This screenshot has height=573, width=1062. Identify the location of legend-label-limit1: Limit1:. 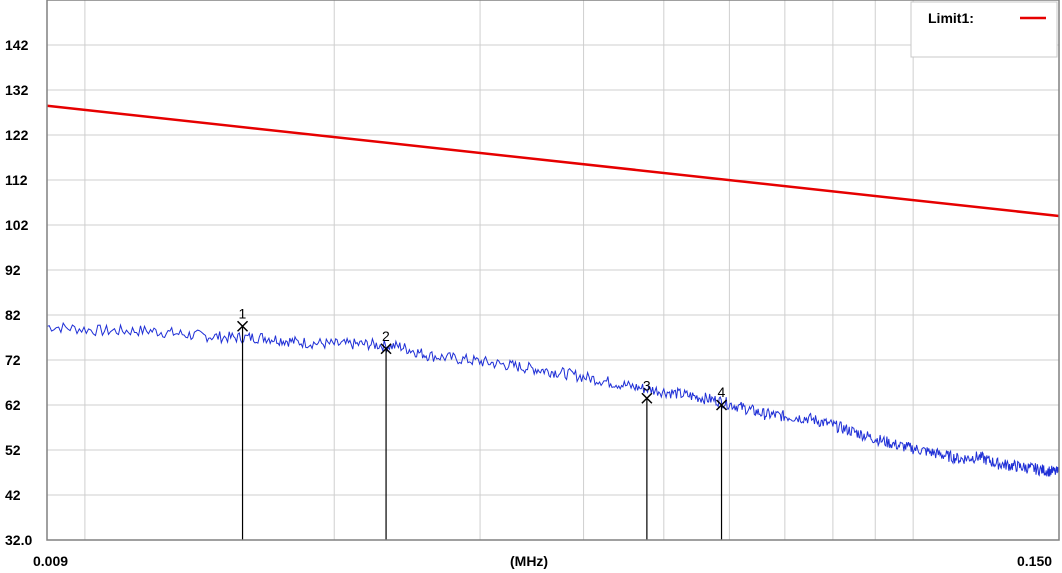
(951, 18).